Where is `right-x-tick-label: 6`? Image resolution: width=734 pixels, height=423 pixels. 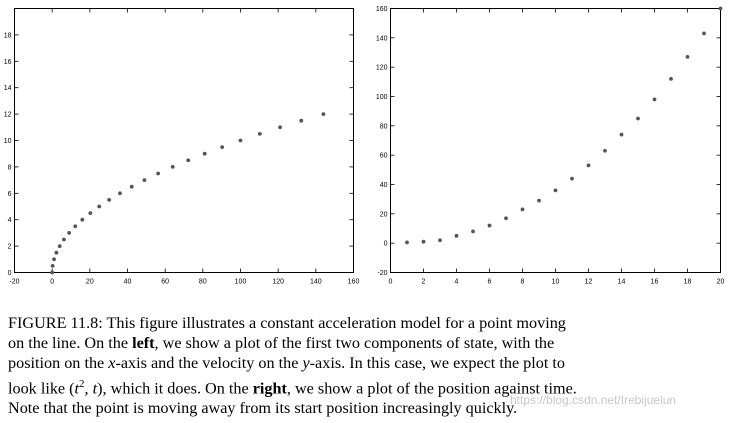 right-x-tick-label: 6 is located at coordinates (490, 282).